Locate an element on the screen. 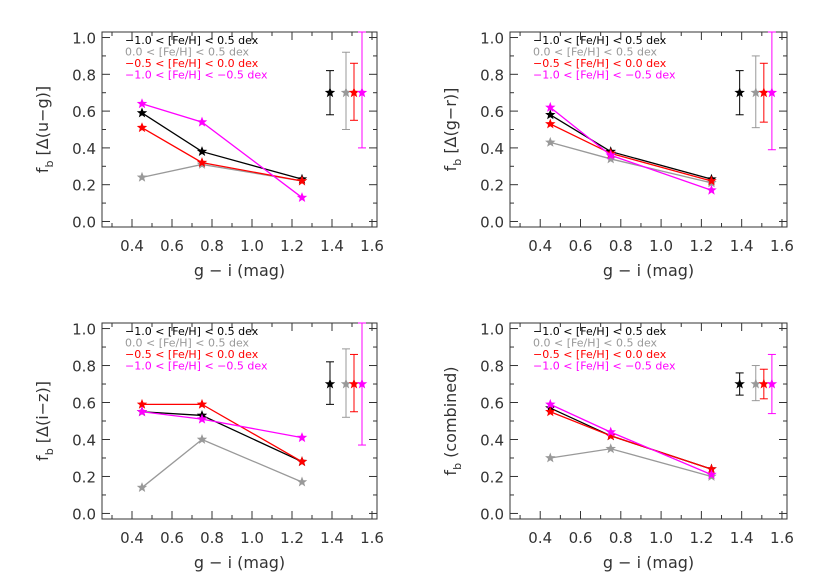 The image size is (817, 584). x-tick-label: 0.6 is located at coordinates (172, 246).